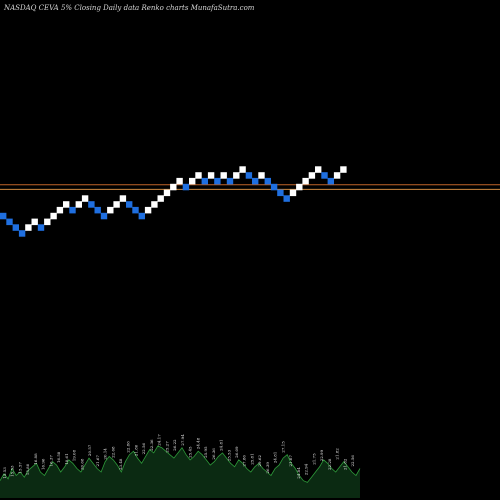  What do you see at coordinates (66, 458) in the screenshot?
I see `volume-label: 18.61` at bounding box center [66, 458].